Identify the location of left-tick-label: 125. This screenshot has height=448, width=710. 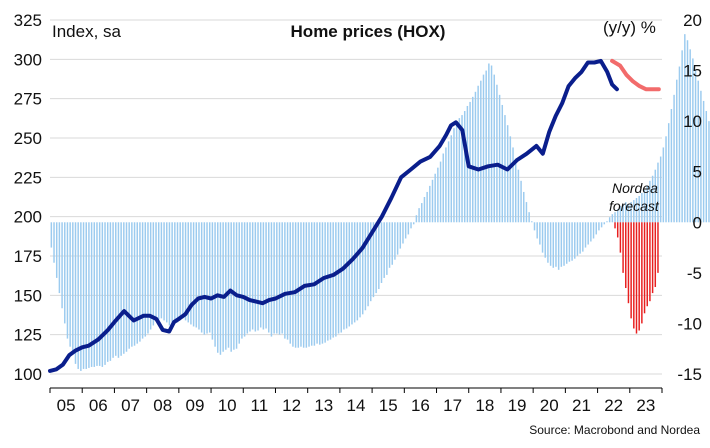
(28, 335).